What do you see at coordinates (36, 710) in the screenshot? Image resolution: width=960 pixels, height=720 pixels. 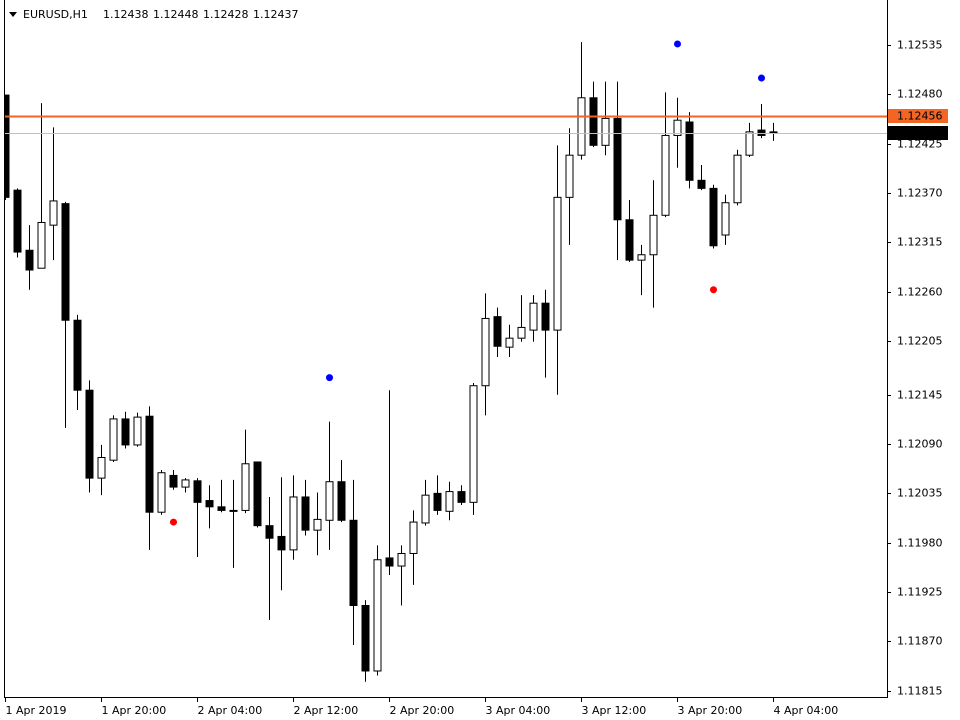 I see `x-tick-label: 1 Apr 2019` at bounding box center [36, 710].